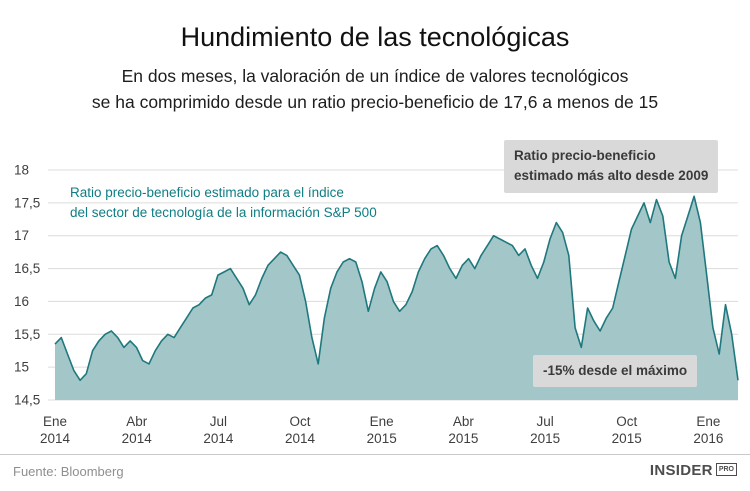  What do you see at coordinates (615, 371) in the screenshot?
I see `callout-drop-from-peak: -15% desde el máximo` at bounding box center [615, 371].